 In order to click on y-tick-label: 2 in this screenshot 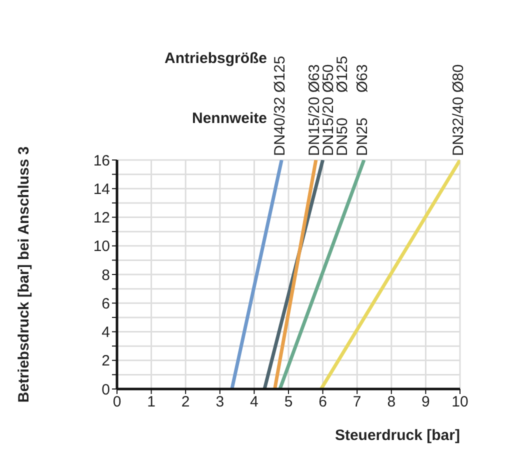, I will do `click(106, 361)`.